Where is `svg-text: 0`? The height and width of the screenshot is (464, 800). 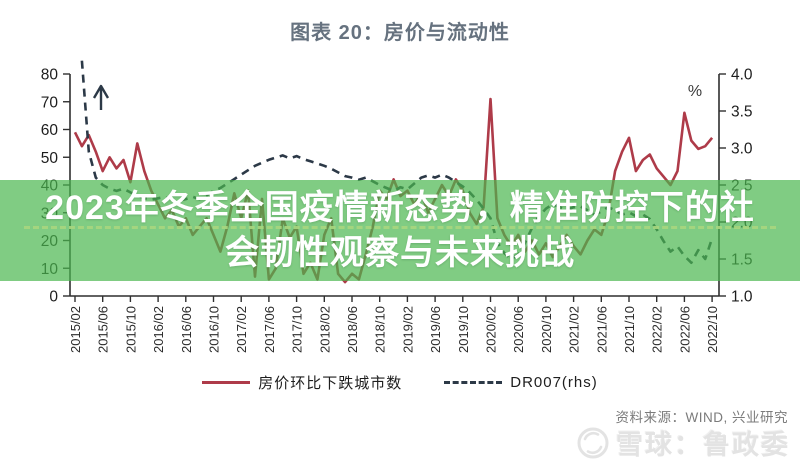 svg-text: 0 is located at coordinates (53, 297).